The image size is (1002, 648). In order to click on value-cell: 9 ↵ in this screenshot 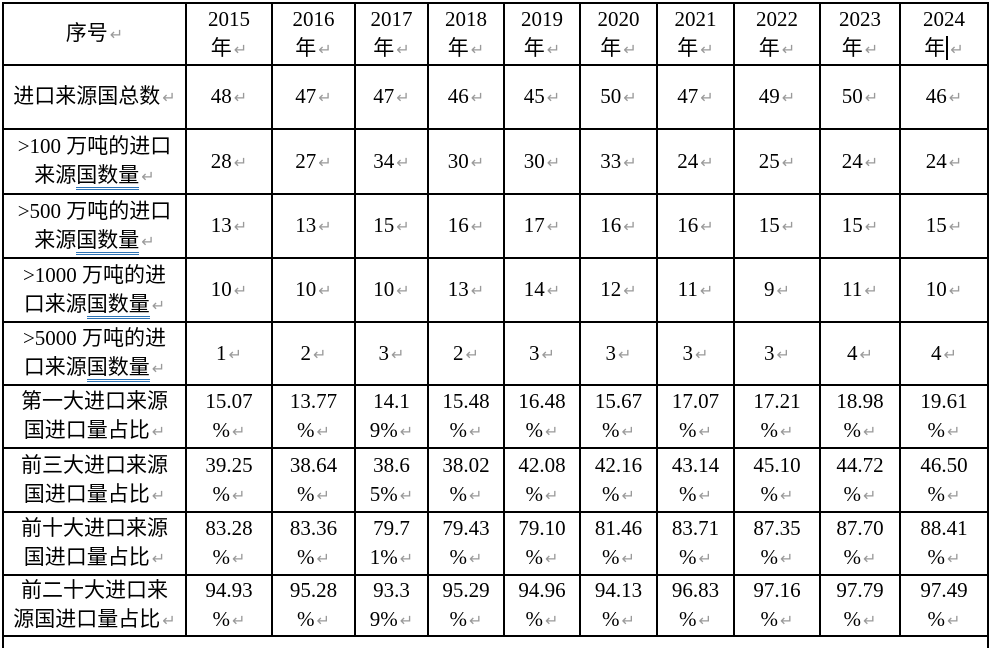, I will do `click(777, 290)`.